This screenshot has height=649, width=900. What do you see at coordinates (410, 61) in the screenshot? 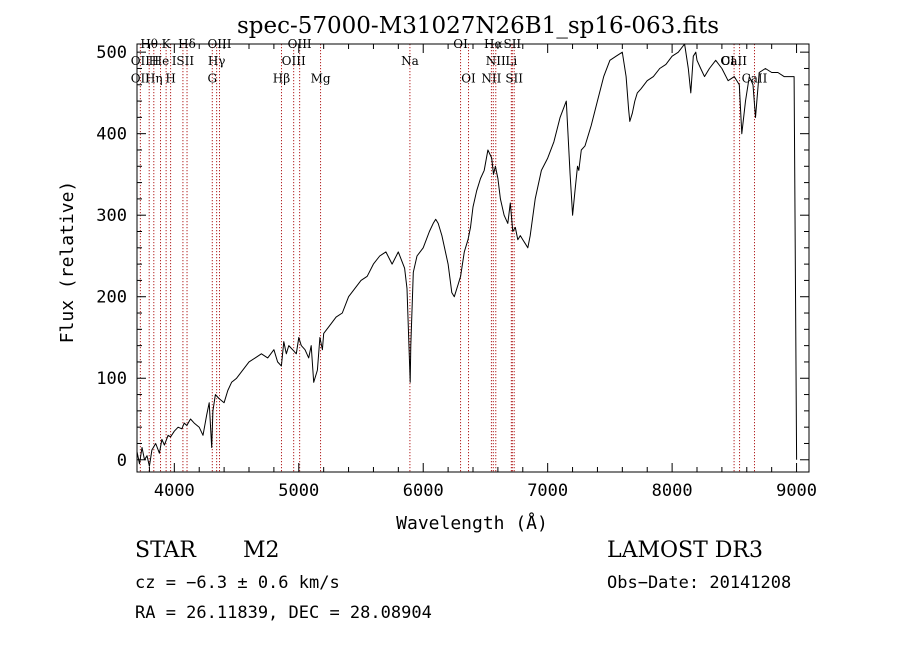
I see `spectral-line-label: Na` at bounding box center [410, 61].